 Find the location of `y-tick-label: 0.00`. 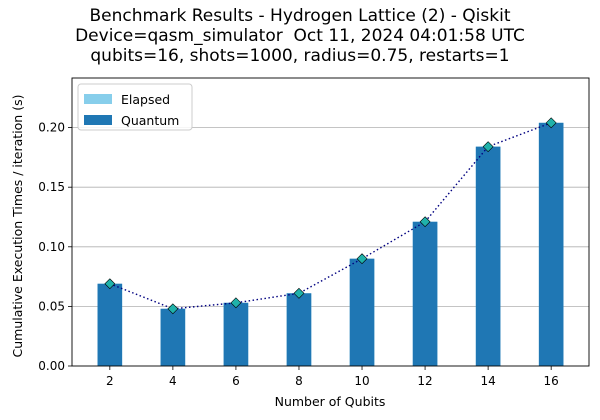

y-tick-label: 0.00 is located at coordinates (51, 366).